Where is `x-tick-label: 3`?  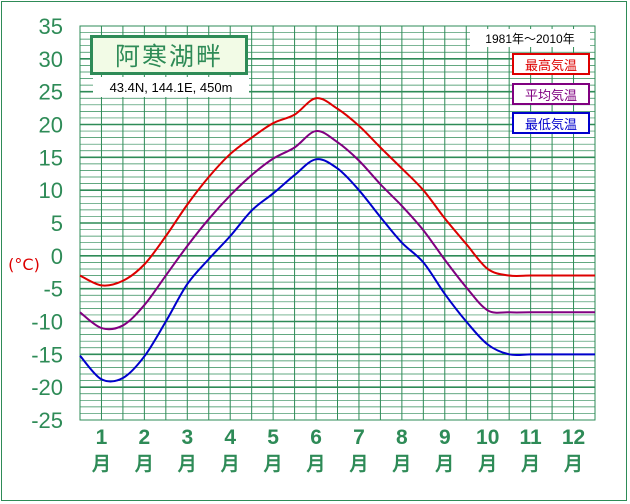 x-tick-label: 3 is located at coordinates (187, 437).